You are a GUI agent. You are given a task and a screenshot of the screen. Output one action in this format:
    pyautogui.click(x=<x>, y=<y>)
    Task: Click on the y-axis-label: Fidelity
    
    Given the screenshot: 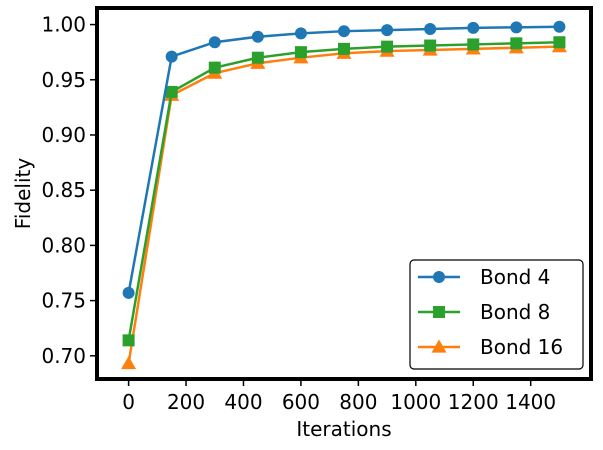 What is the action you would take?
    pyautogui.click(x=23, y=194)
    